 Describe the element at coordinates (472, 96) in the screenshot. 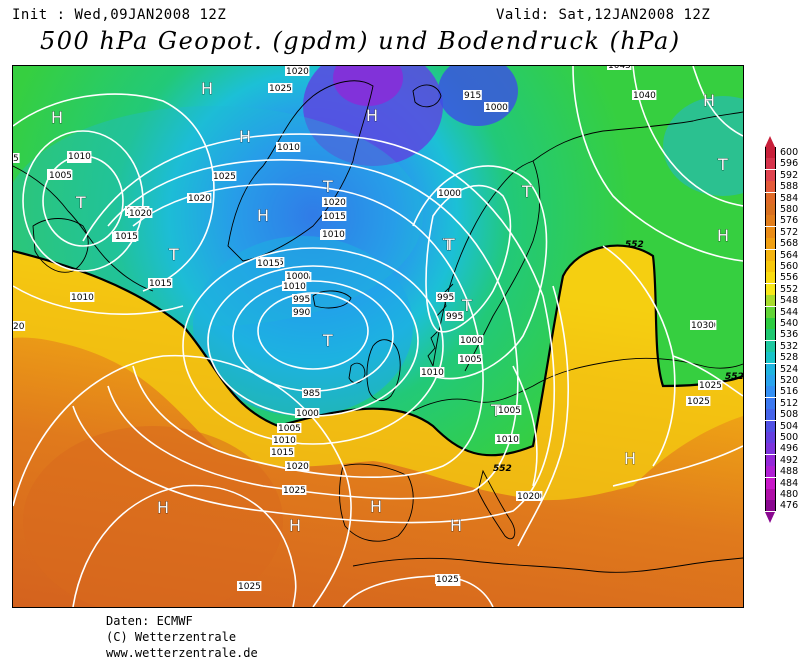

I see `isobar-label: 915` at that location.